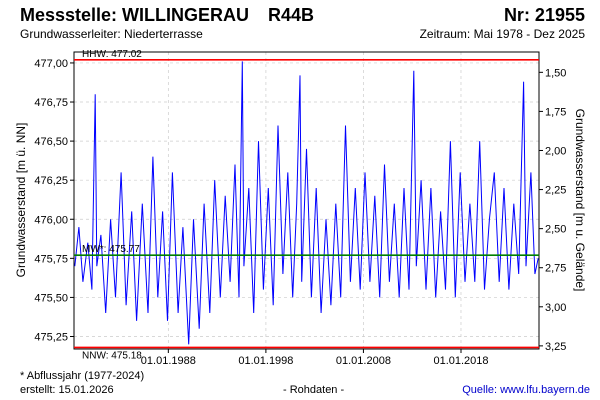 This screenshot has width=600, height=400. Describe the element at coordinates (555, 112) in the screenshot. I see `tick-label-right: 1,75` at that location.